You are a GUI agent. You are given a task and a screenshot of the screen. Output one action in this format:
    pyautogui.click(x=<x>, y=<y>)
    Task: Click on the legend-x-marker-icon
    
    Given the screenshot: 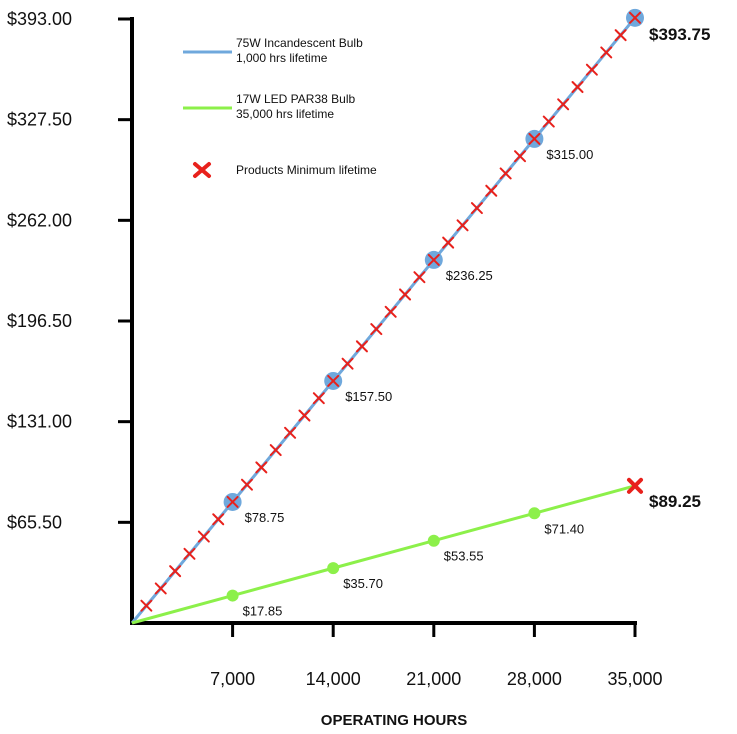 What is the action you would take?
    pyautogui.click(x=202, y=170)
    